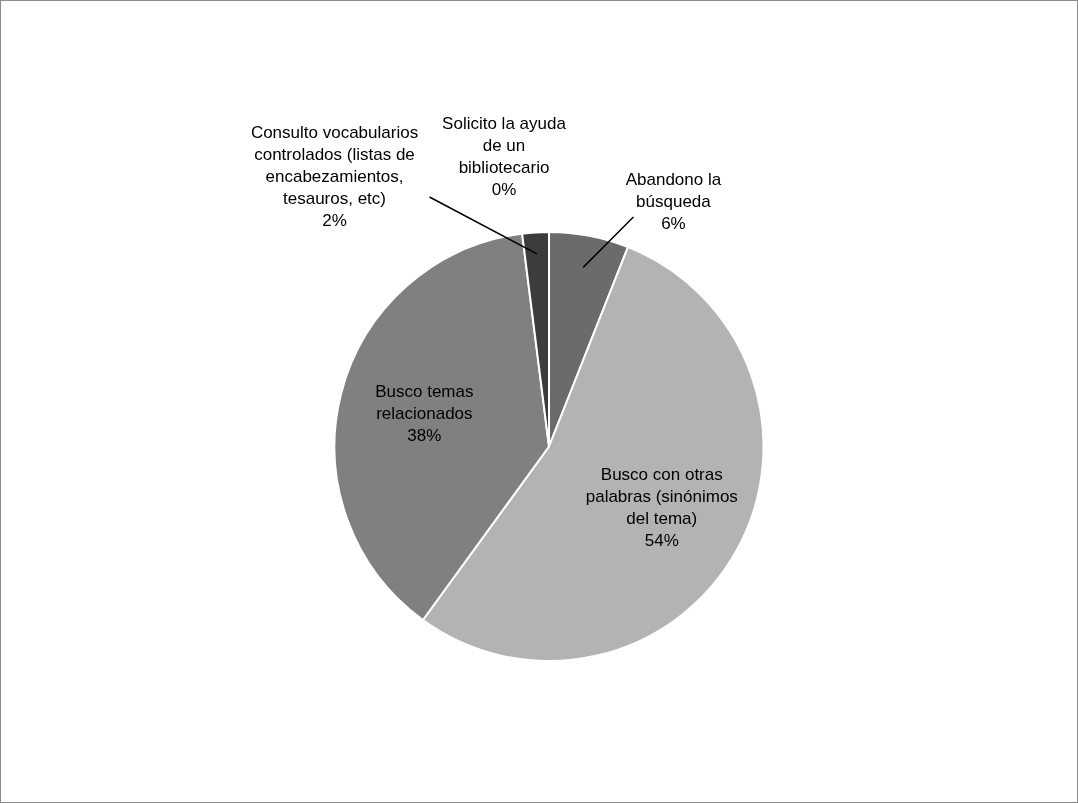 Image resolution: width=1078 pixels, height=803 pixels. What do you see at coordinates (334, 165) in the screenshot?
I see `slice-label: Consulto vocabularios controlados (listas de encabezamientos, tesauros, etc)` at bounding box center [334, 165].